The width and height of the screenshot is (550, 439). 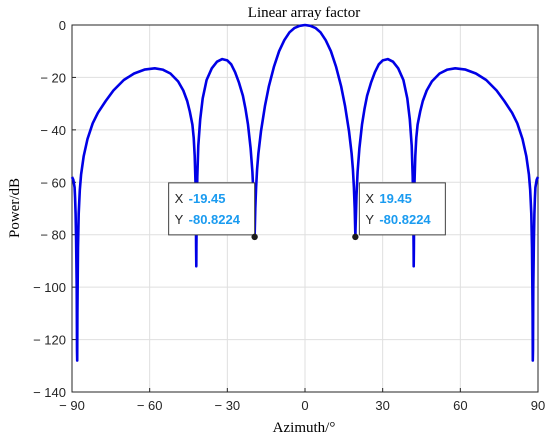 I want to click on data-tips: X -19.45 Y -80.8224 X 19.45 Y -80.8224, so click(x=307, y=211).